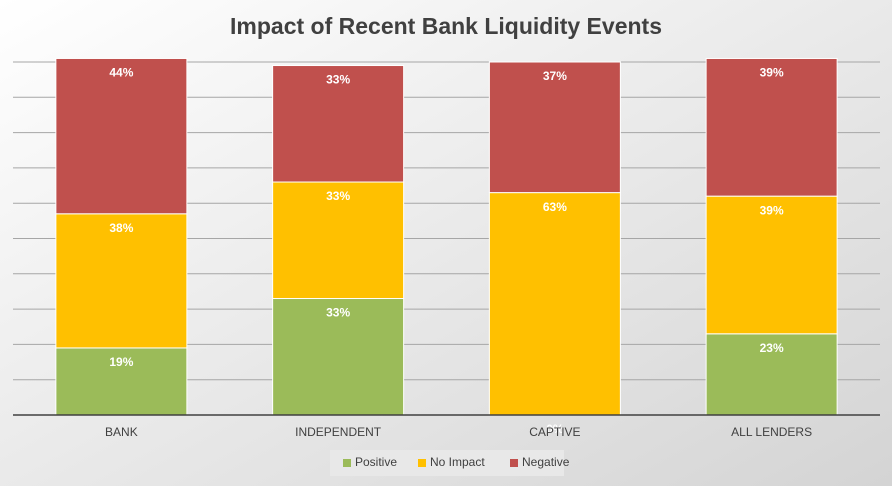 Image resolution: width=892 pixels, height=486 pixels. I want to click on legend-label: No Impact, so click(457, 462).